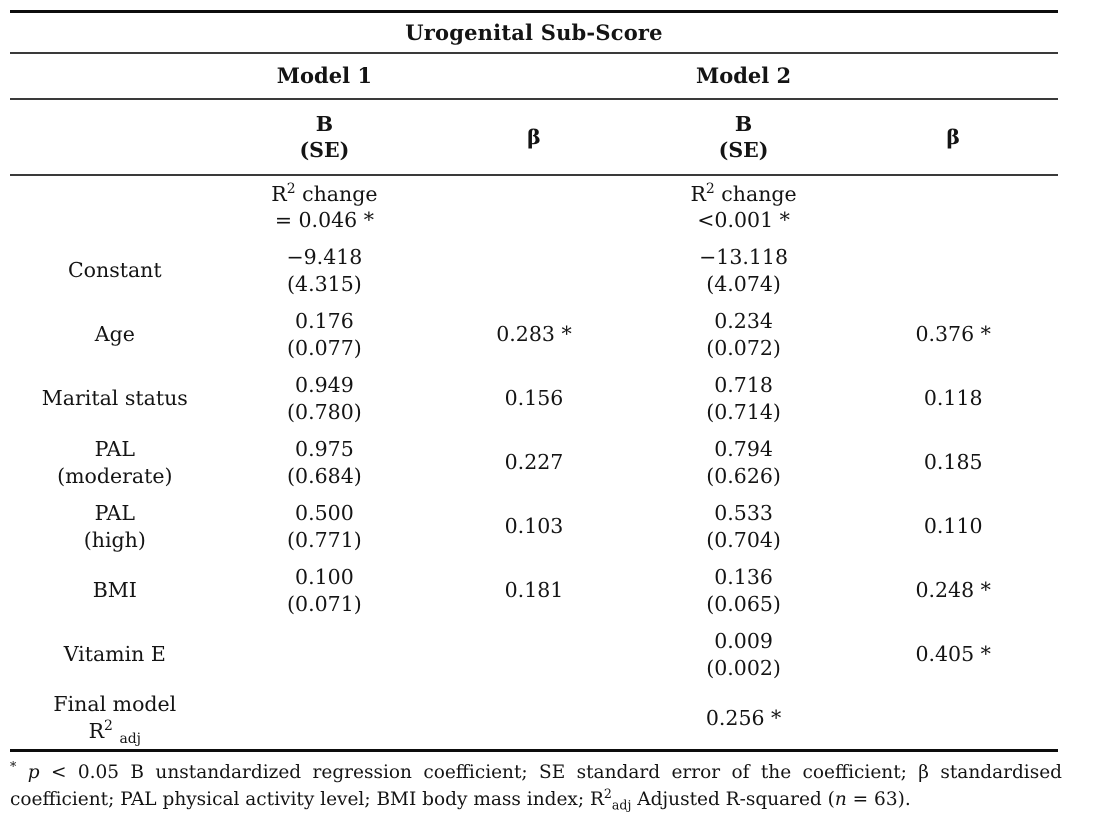 This screenshot has height=822, width=1096. Describe the element at coordinates (114, 590) in the screenshot. I see `row-label-cell: BMI` at that location.